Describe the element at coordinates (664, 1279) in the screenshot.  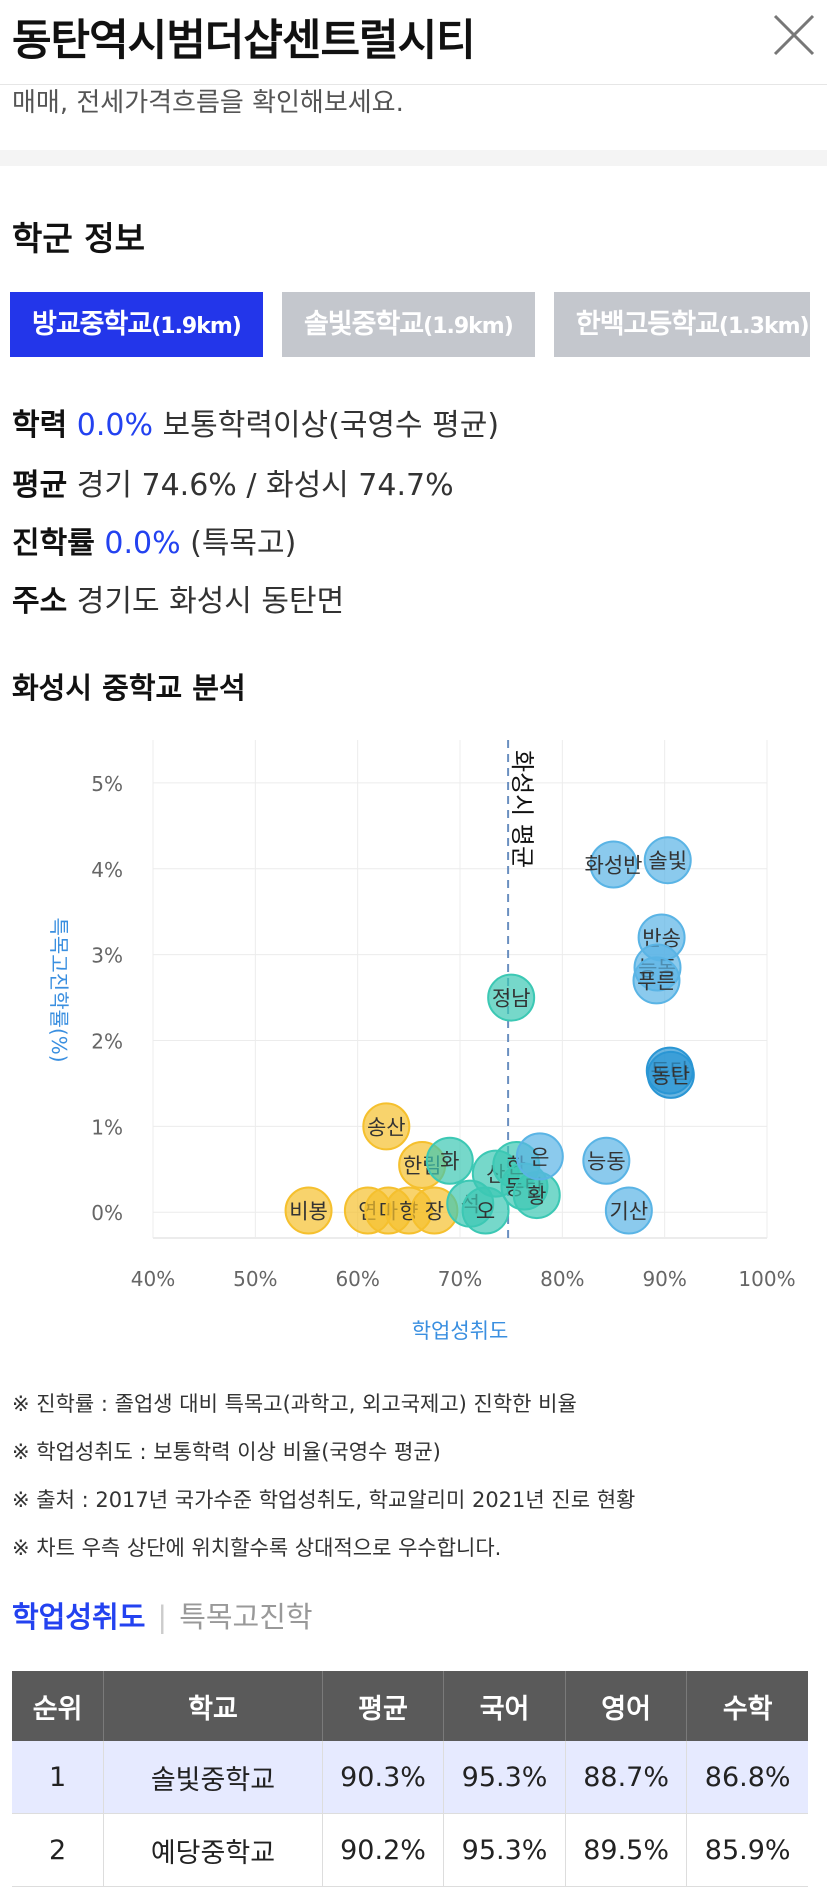
I see `x-tick-label: 90%` at that location.